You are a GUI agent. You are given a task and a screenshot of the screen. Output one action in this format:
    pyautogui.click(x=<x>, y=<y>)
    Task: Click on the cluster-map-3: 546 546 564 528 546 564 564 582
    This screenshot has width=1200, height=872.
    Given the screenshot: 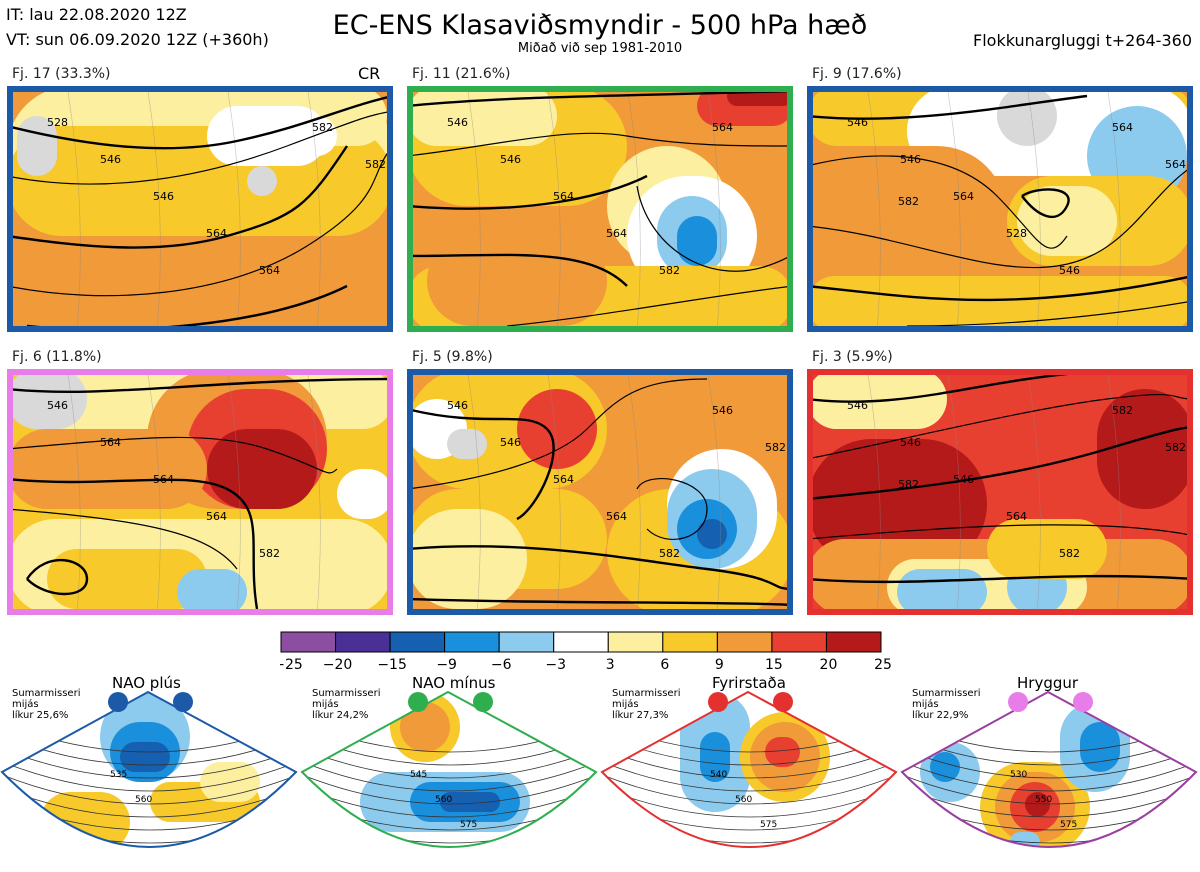 What is the action you would take?
    pyautogui.click(x=1000, y=209)
    